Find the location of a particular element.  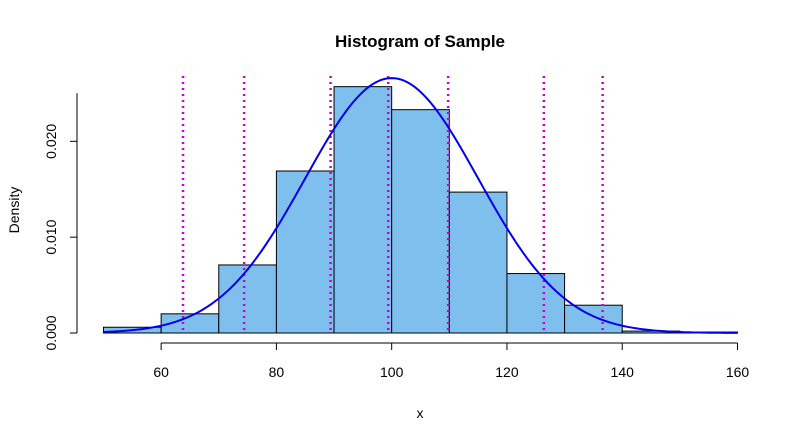

x-axis-label: x is located at coordinates (420, 413).